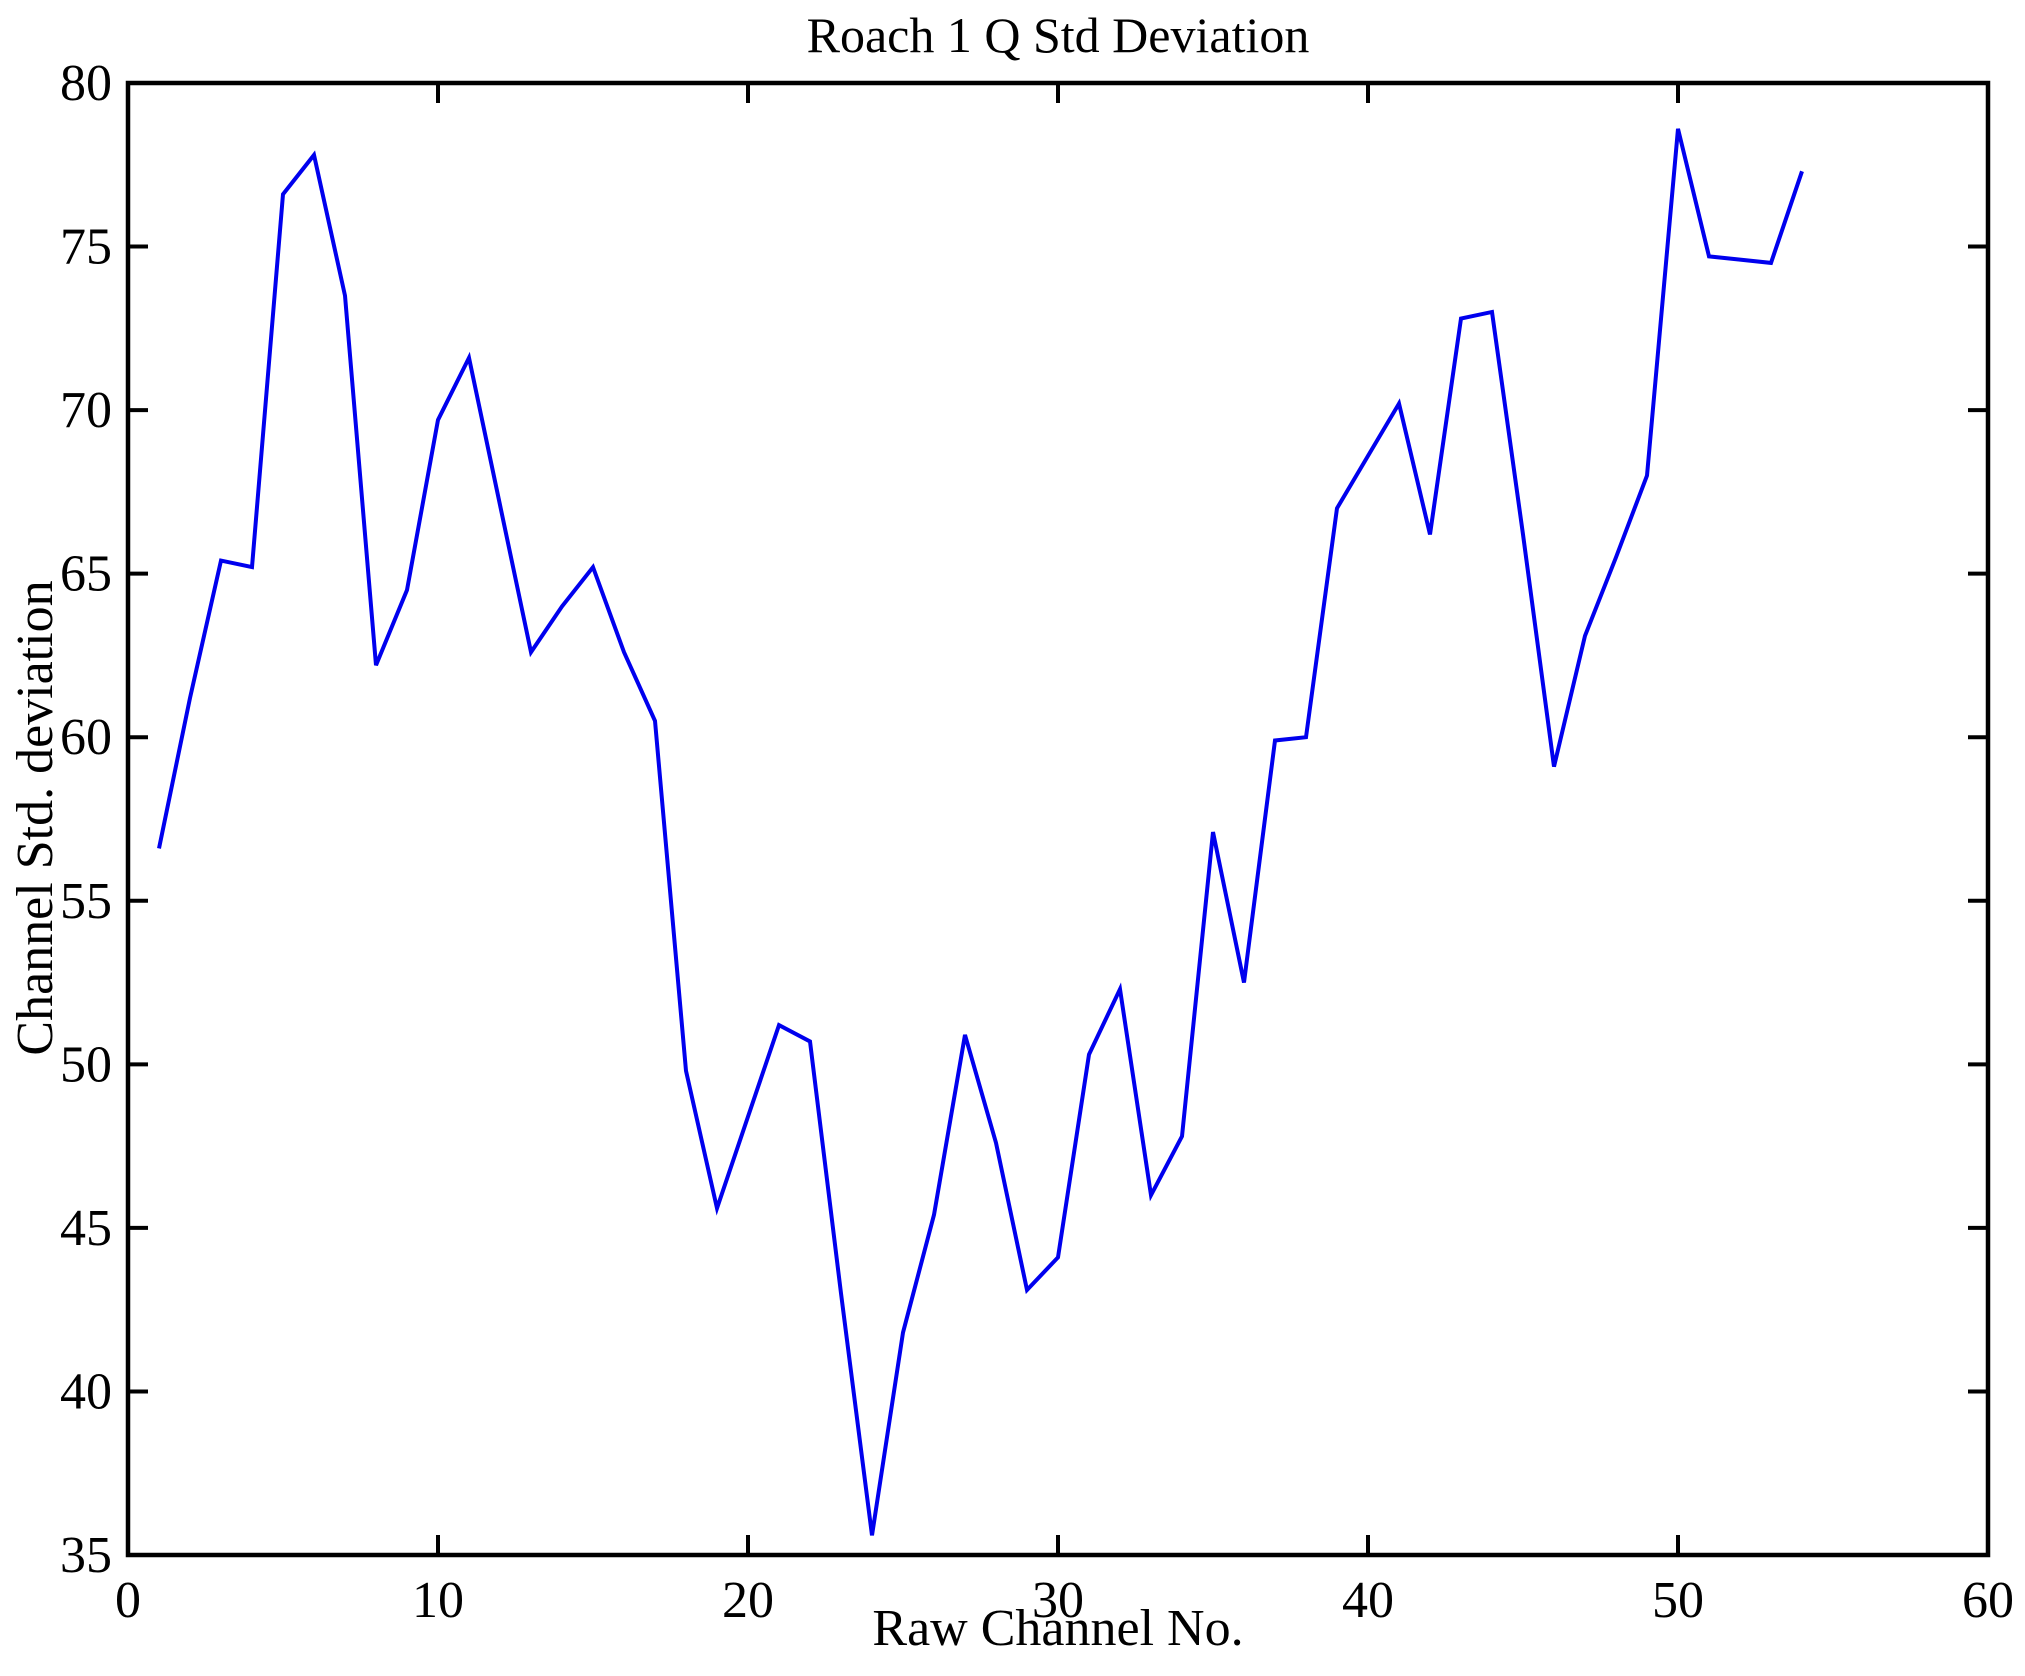 This screenshot has width=2025, height=1676. Describe the element at coordinates (86, 83) in the screenshot. I see `y-tick-label: 80` at that location.